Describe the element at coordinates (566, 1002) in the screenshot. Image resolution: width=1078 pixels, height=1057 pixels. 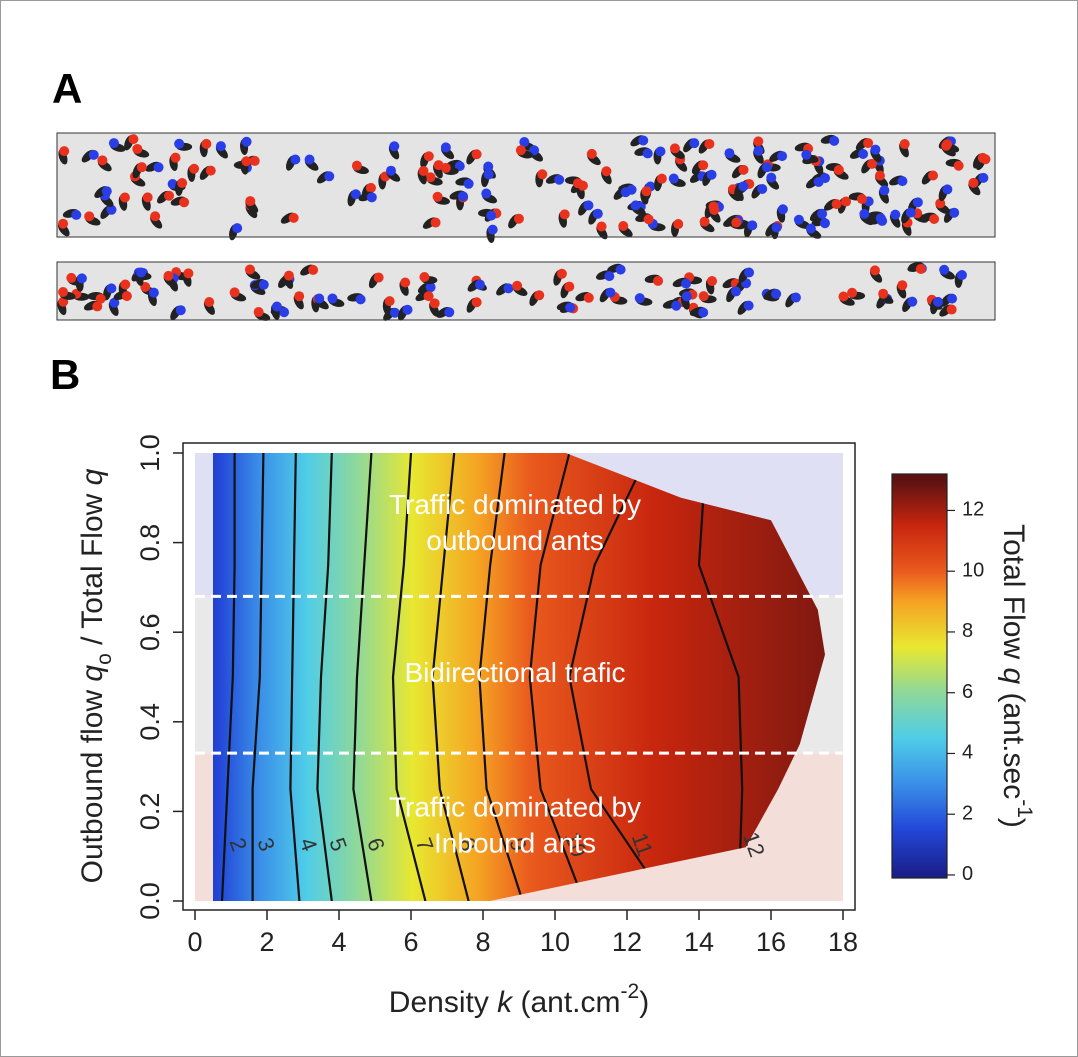
I see `label-part: (ant.cm` at that location.